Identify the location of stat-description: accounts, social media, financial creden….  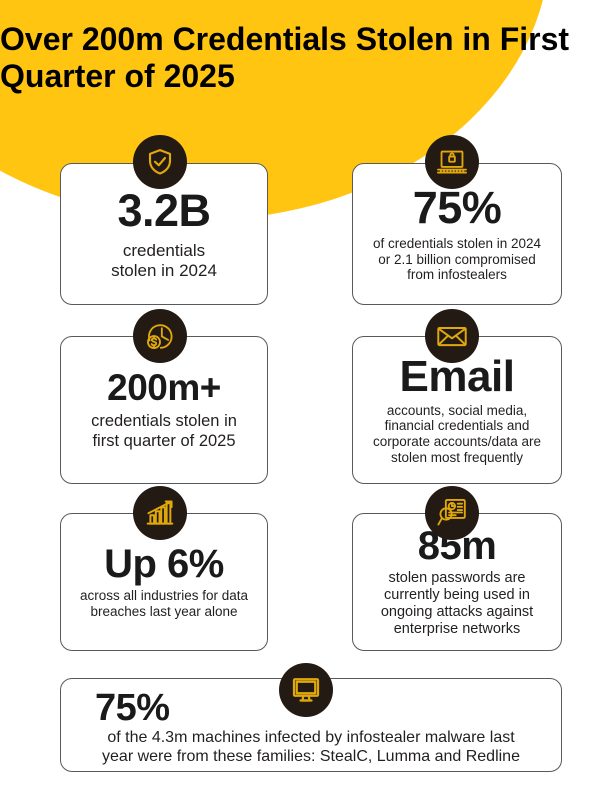
(457, 433).